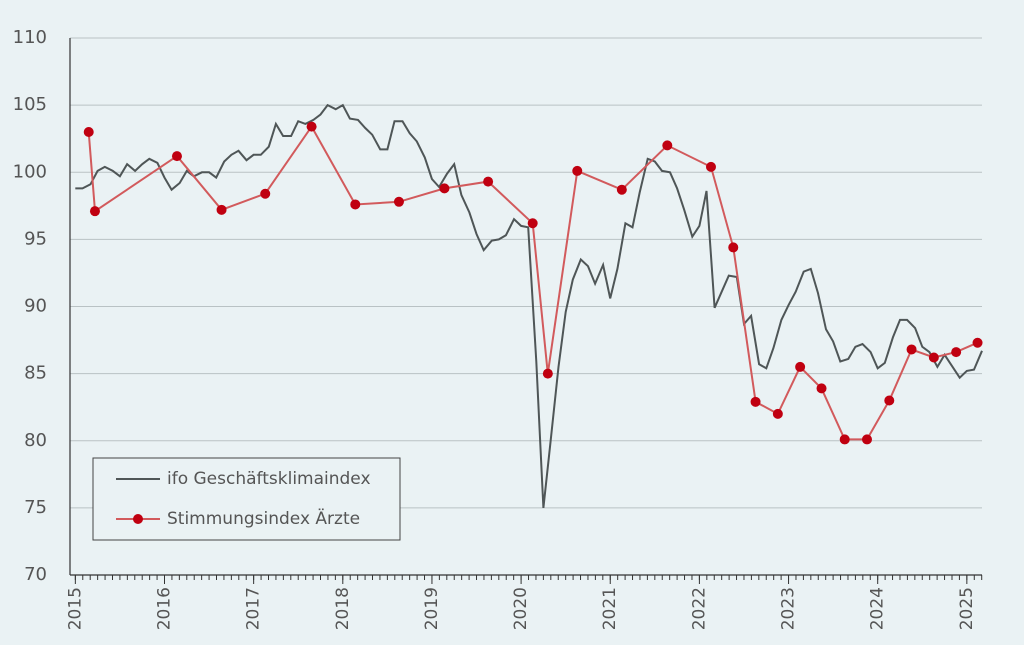  What do you see at coordinates (35, 574) in the screenshot?
I see `y-tick-label: 70` at bounding box center [35, 574].